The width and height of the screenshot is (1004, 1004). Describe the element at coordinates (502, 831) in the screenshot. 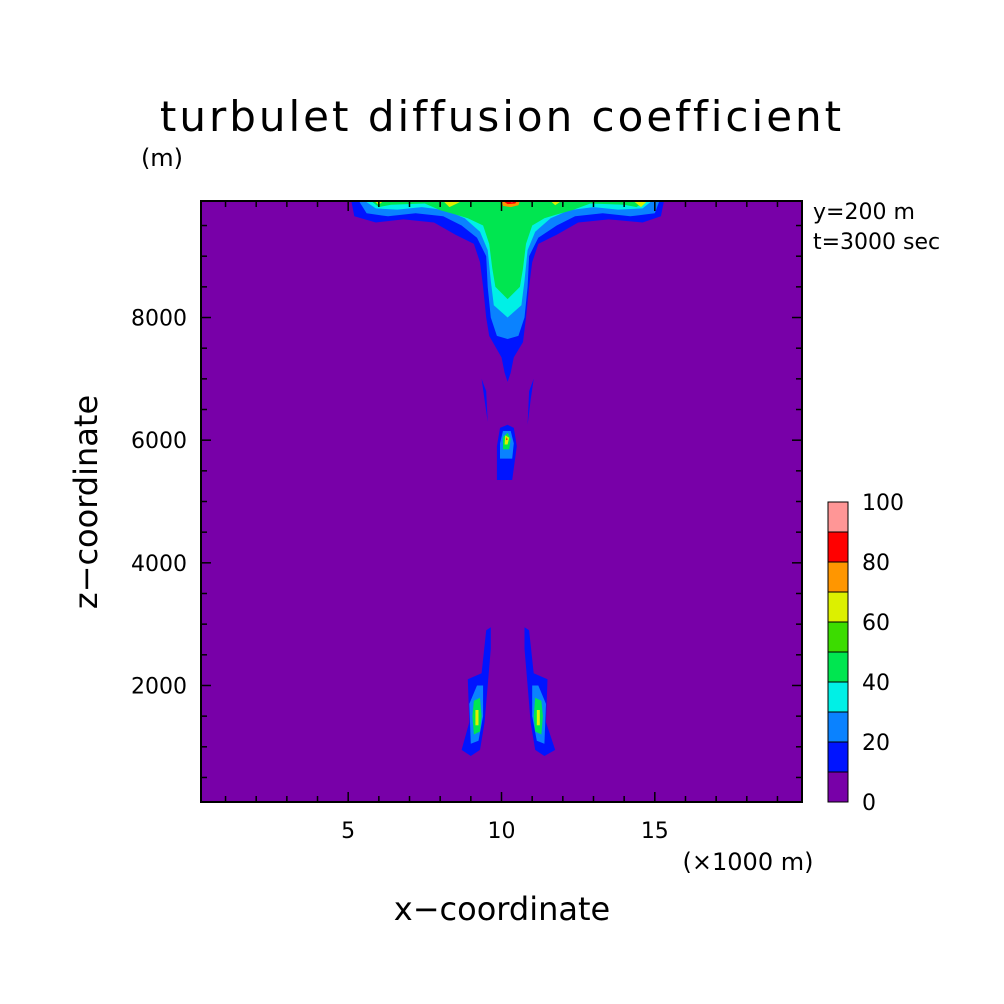

I see `x-tick-label: 10` at that location.